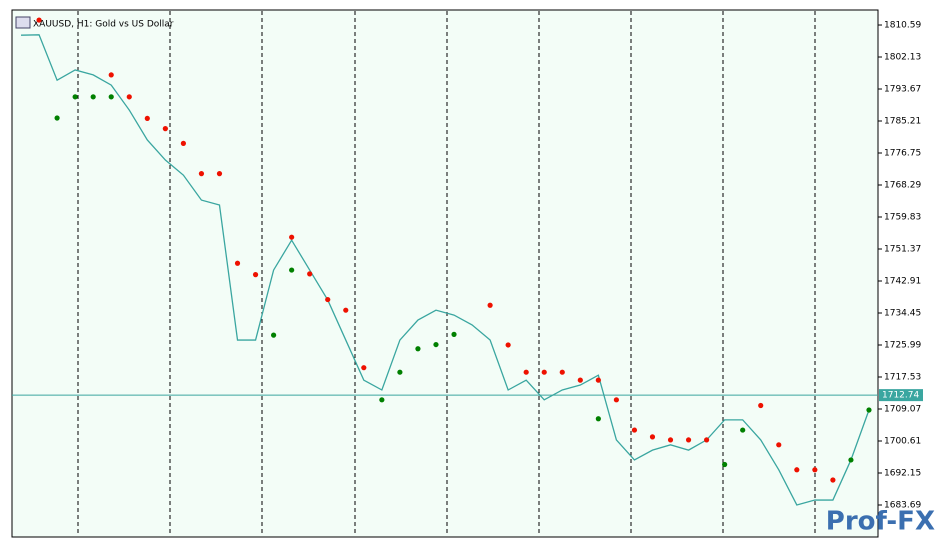  I want to click on chart-title: XAUUSD, H1: Gold vs US Dollar, so click(103, 25).